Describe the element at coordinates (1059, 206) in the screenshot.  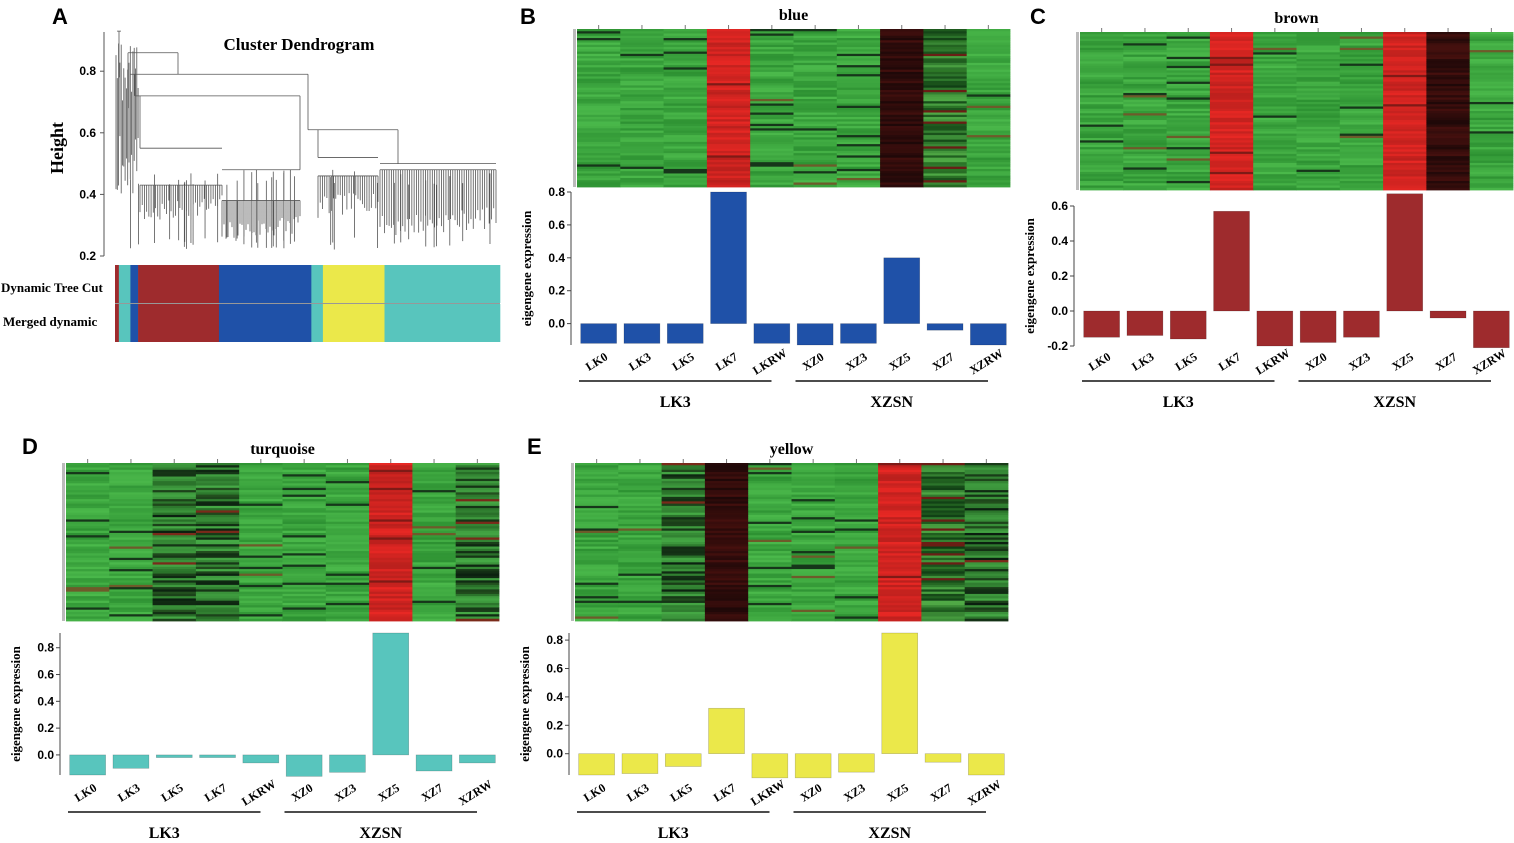
I see `ytick-label-brown-4: 0.6` at that location.